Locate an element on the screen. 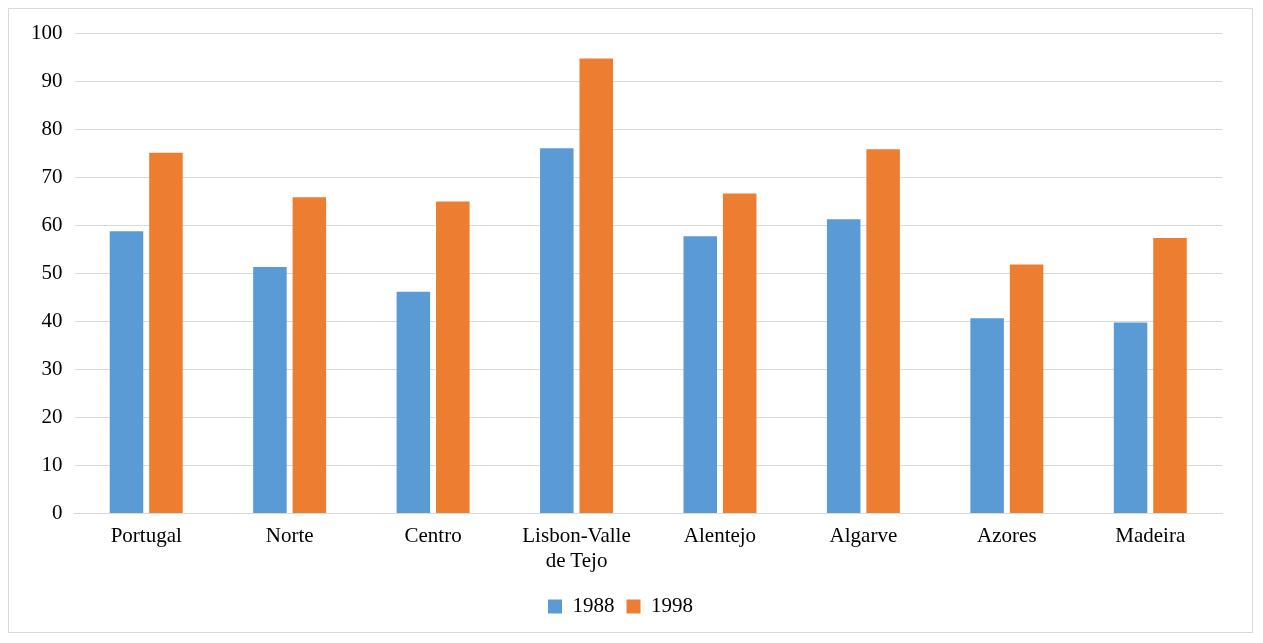 Image resolution: width=1263 pixels, height=643 pixels. y-tick-label: 100 is located at coordinates (47, 32).